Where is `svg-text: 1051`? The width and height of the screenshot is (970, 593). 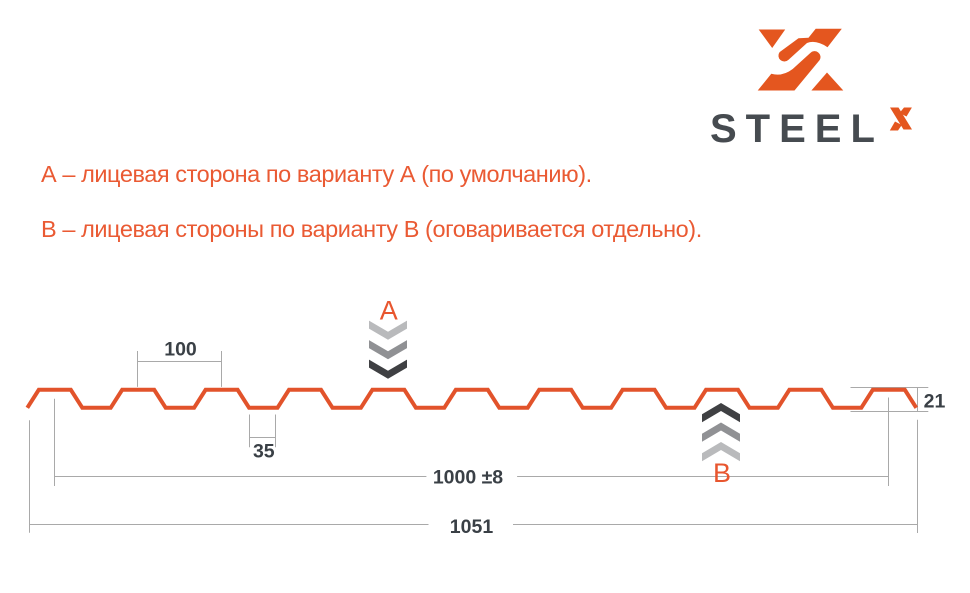
svg-text: 1051 is located at coordinates (472, 527).